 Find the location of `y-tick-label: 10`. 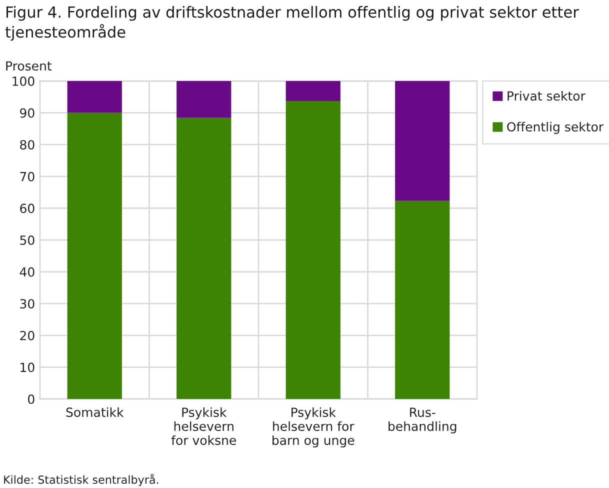

y-tick-label: 10 is located at coordinates (27, 367).